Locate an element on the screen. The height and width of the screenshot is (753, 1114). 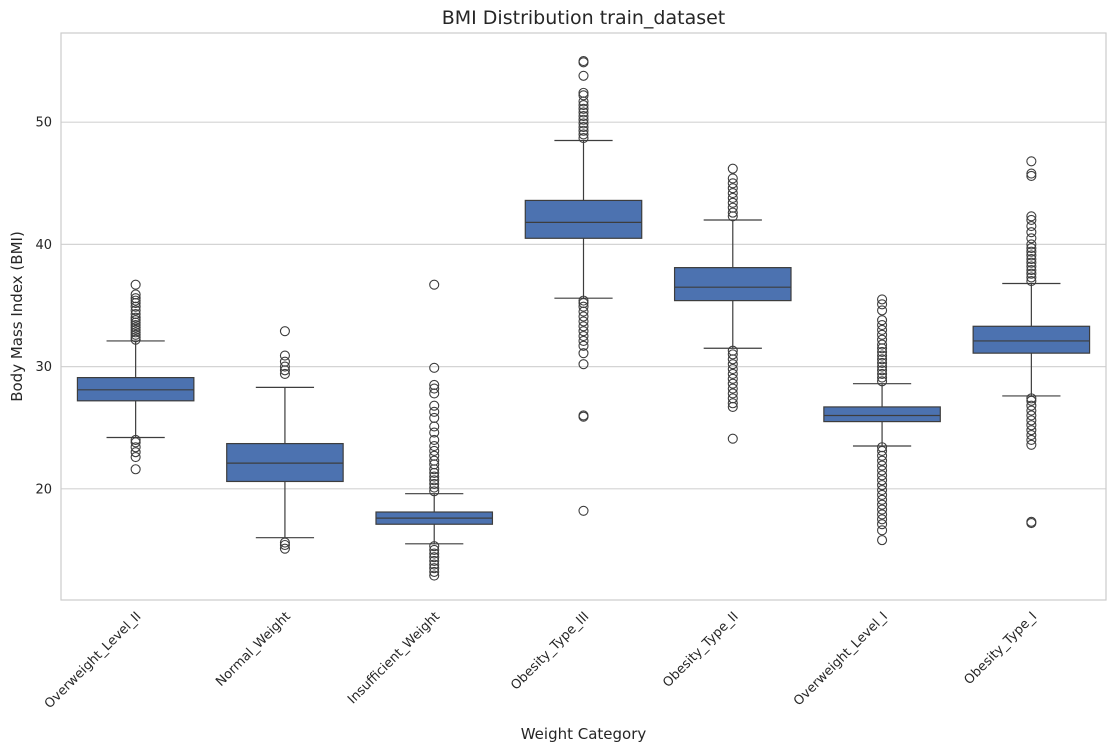
y-axis-ticks: 20 30 40 50 is located at coordinates (43, 307).